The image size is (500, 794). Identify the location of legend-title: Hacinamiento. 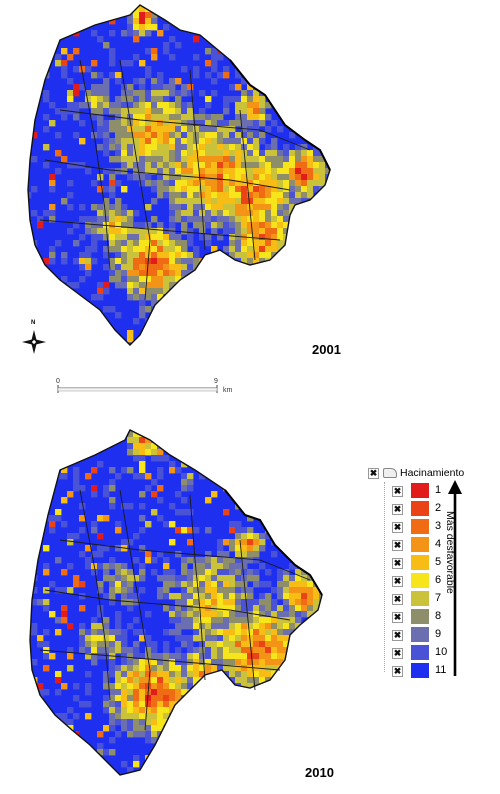
(432, 473).